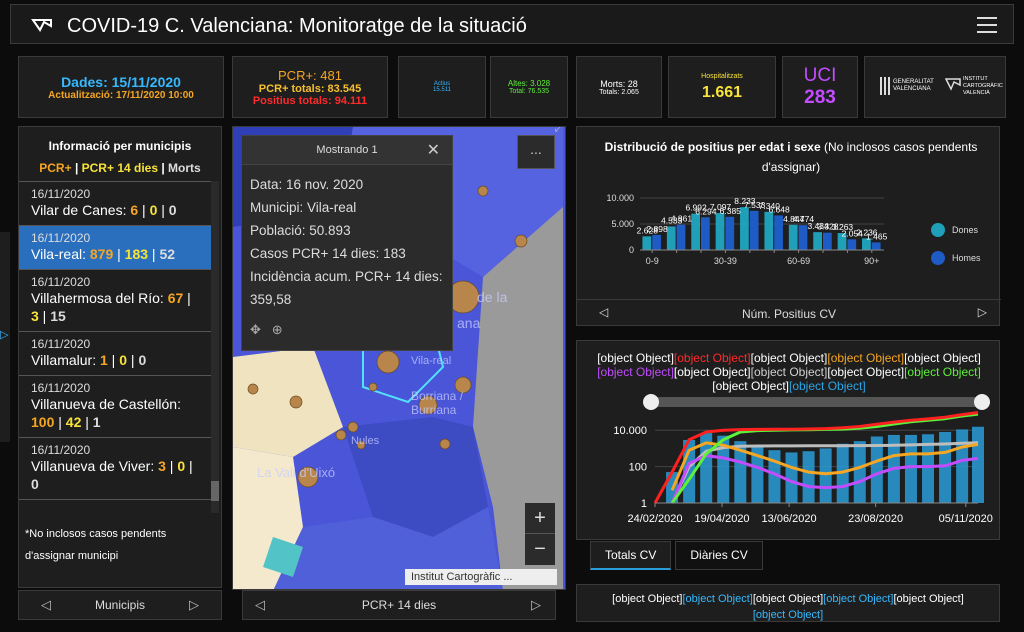 This screenshot has width=1024, height=632. I want to click on uci-box: UCI 283, so click(820, 87).